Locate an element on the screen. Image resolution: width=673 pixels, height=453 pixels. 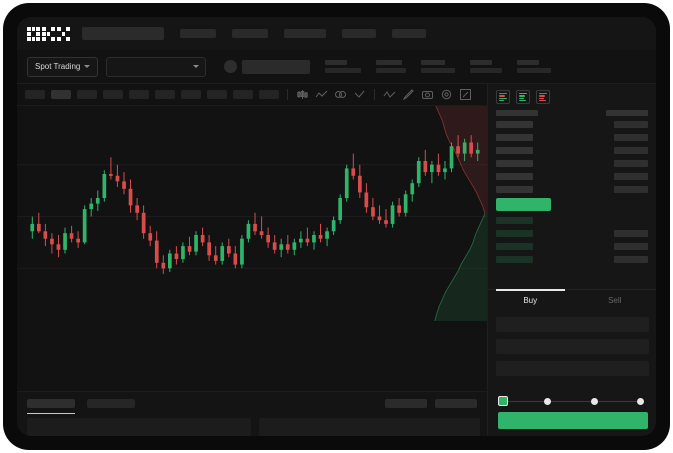
tab-open-orders is located at coordinates (51, 406).